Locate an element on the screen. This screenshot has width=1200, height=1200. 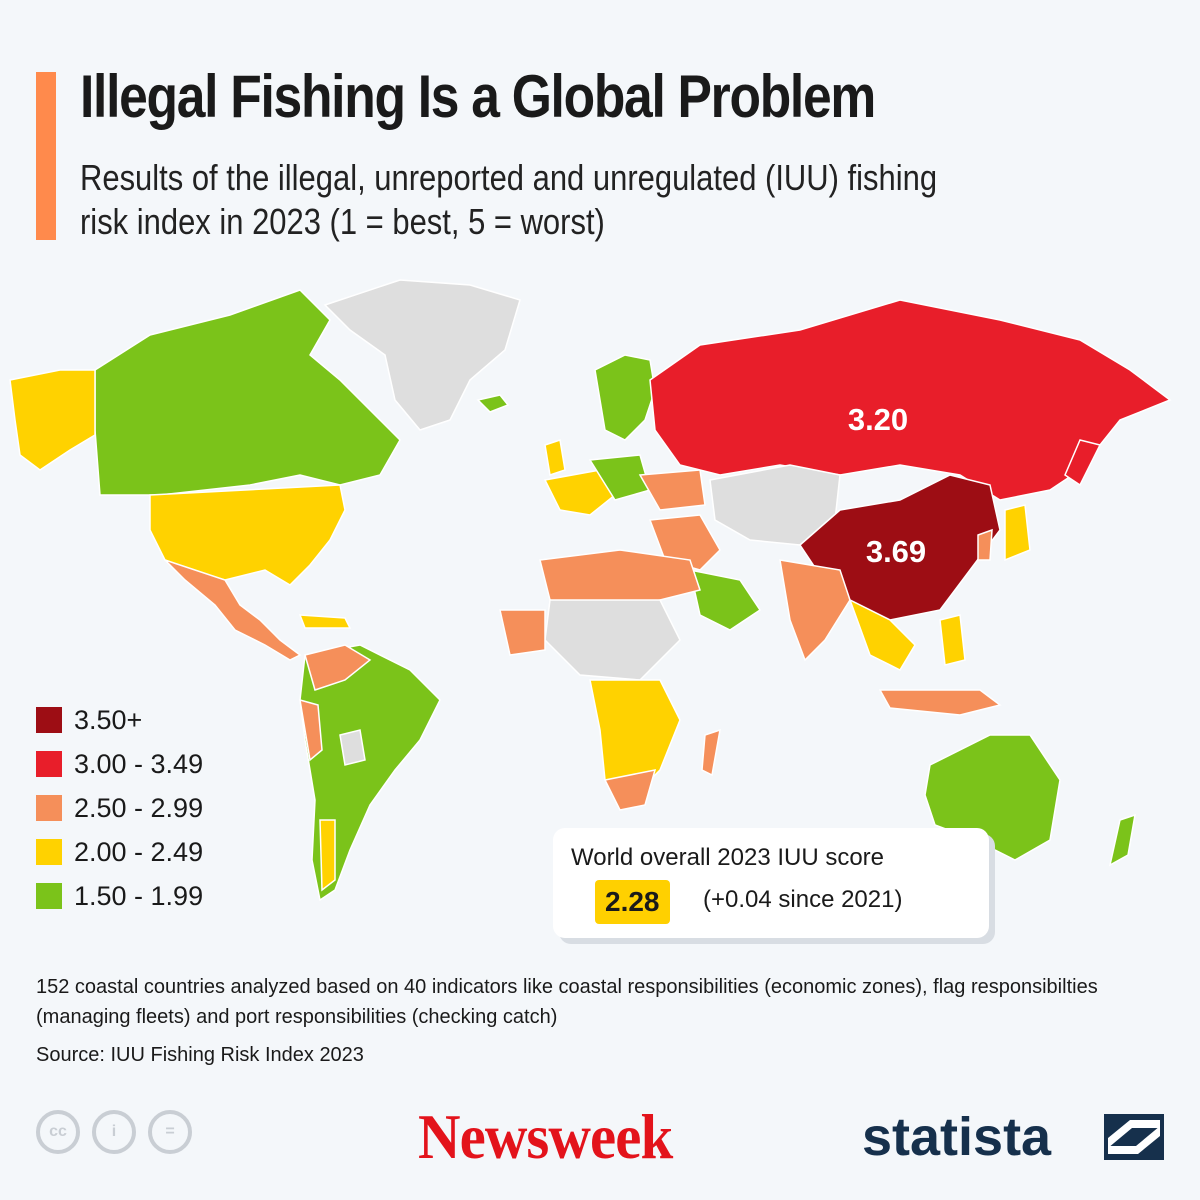
legend-item-300: 3.00 - 3.49 is located at coordinates (119, 764).